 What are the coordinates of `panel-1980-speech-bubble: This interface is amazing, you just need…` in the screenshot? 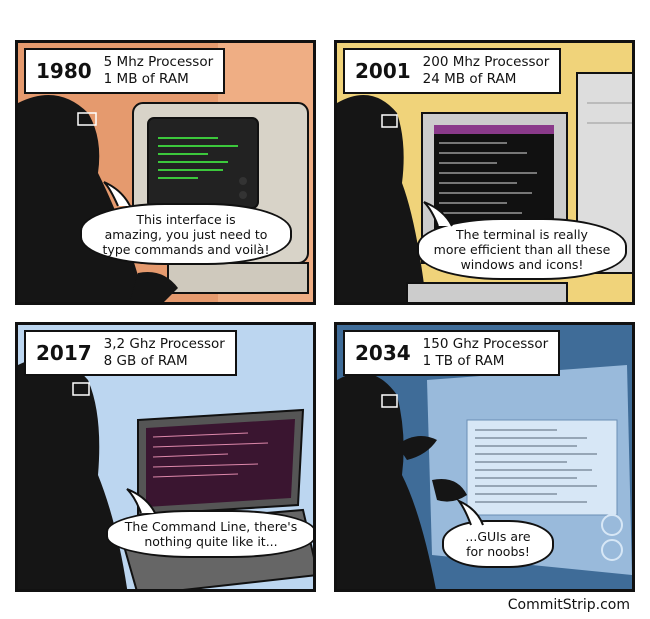 It's located at (186, 234).